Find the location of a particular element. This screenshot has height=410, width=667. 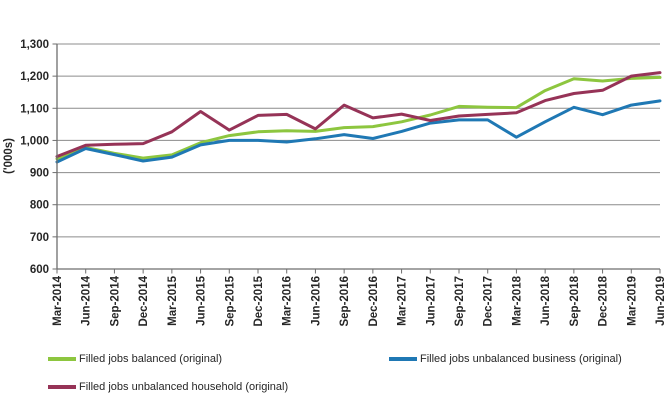

y-tick-label-800: 800 is located at coordinates (39, 206).